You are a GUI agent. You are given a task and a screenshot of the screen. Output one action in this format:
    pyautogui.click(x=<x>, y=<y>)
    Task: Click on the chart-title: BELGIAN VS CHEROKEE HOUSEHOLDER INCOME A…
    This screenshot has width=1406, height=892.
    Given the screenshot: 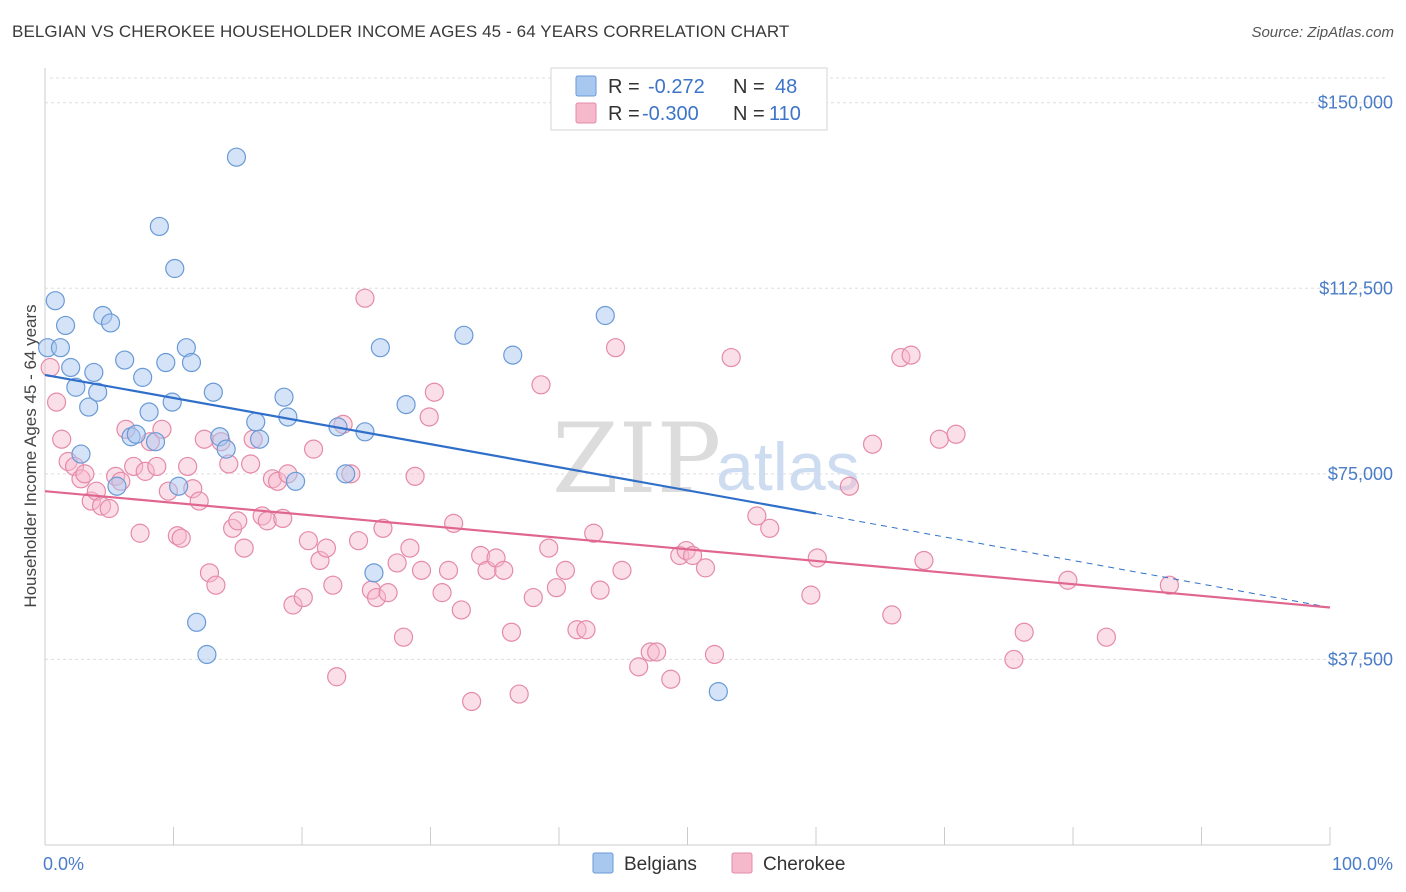 What is the action you would take?
    pyautogui.click(x=401, y=31)
    